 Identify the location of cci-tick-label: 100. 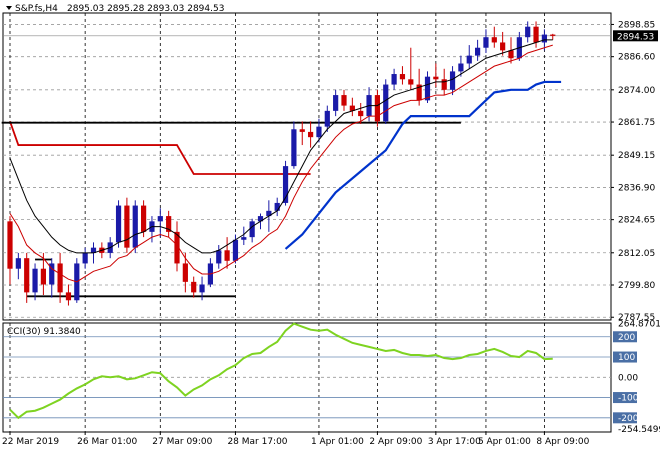
(626, 358).